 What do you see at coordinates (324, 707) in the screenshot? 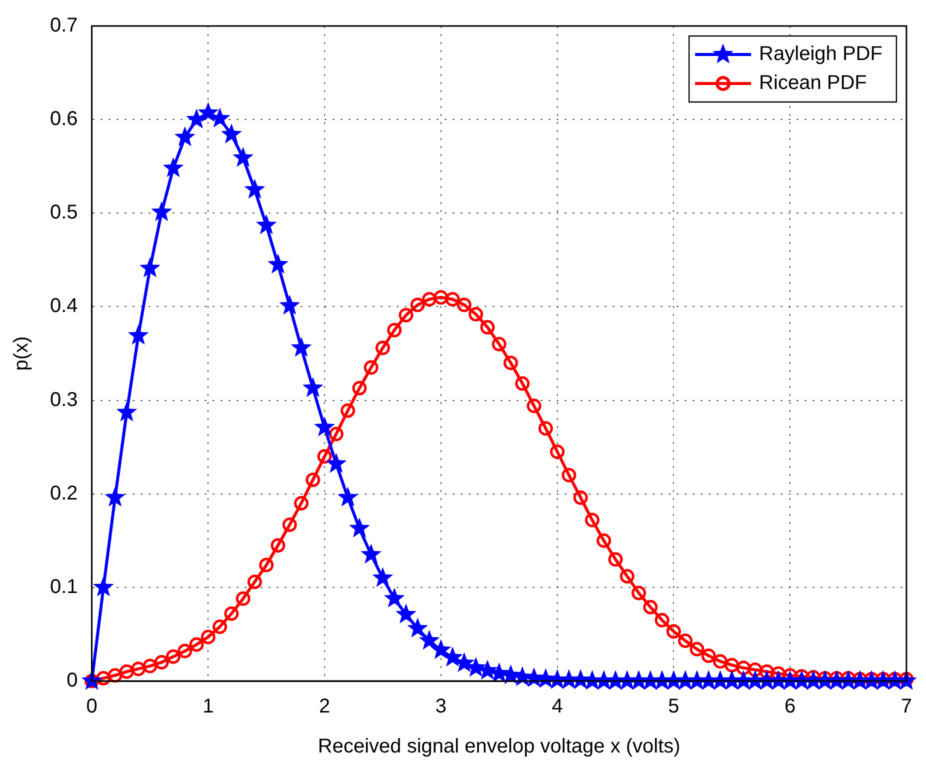
I see `x-tick-label: 2` at bounding box center [324, 707].